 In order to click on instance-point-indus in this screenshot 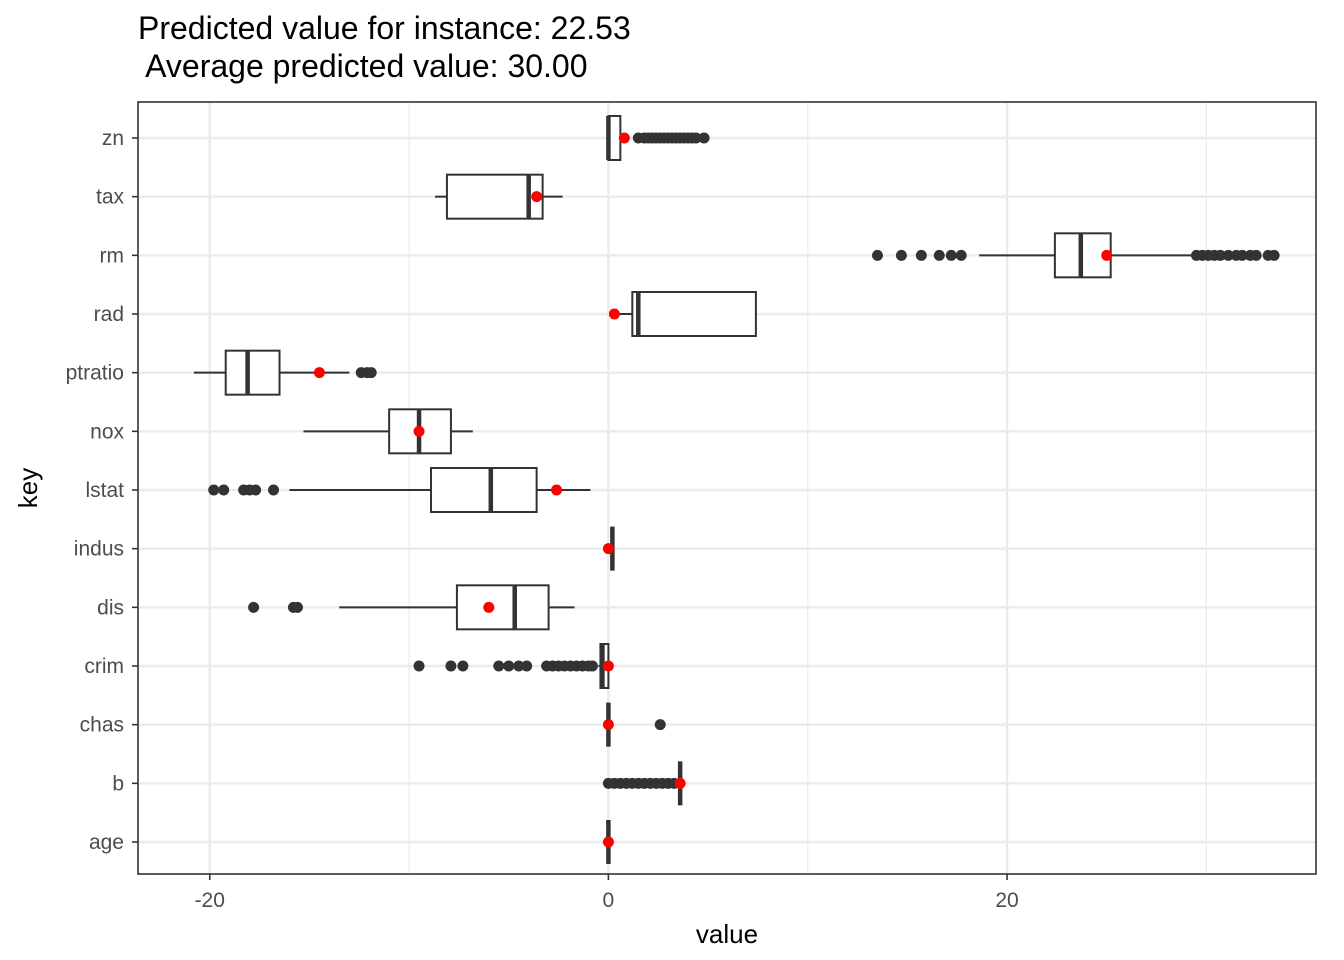, I will do `click(608, 549)`.